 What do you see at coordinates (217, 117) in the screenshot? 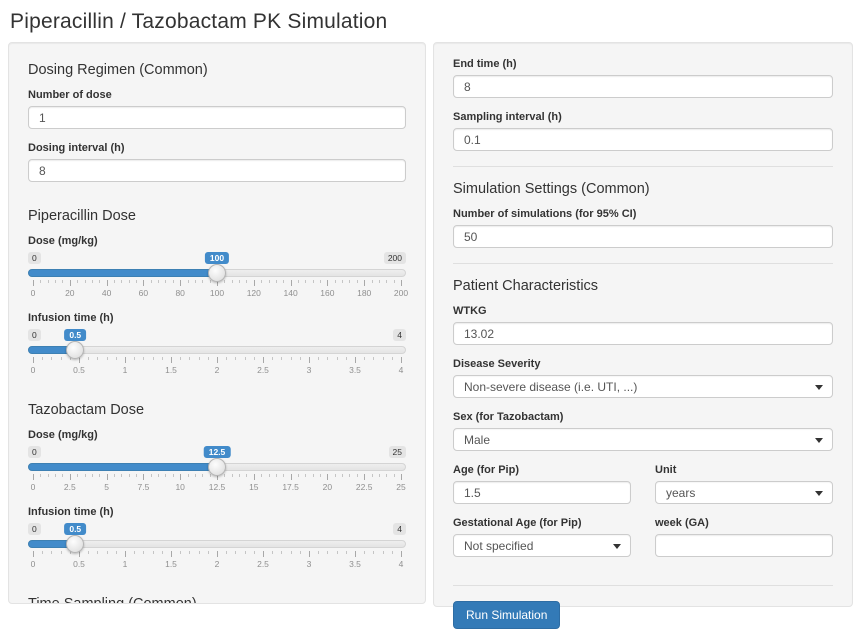
I see `number-of-dose-input` at bounding box center [217, 117].